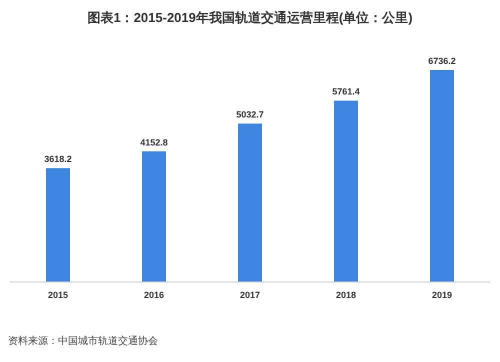 This screenshot has height=362, width=500. I want to click on x-tick-label: 2018, so click(346, 295).